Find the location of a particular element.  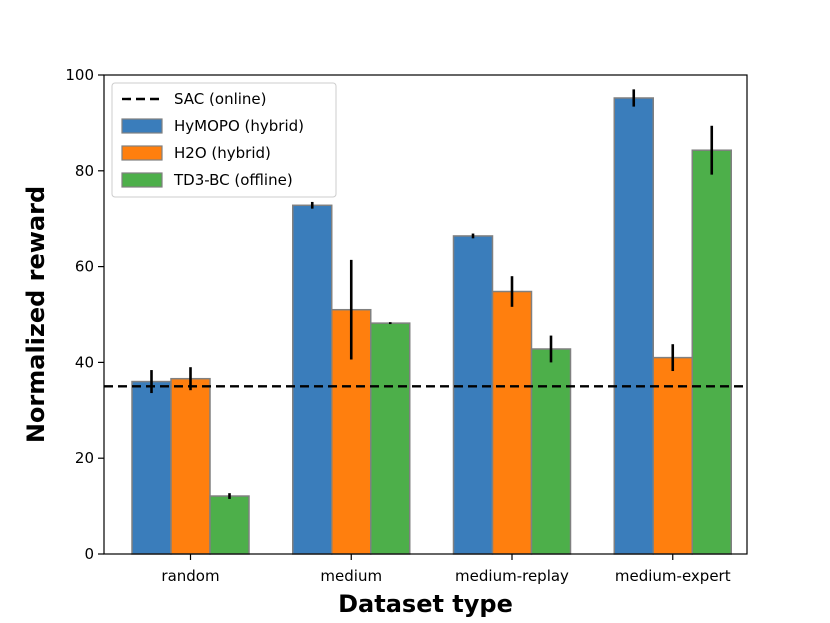

bar-td3-bc-medium is located at coordinates (390, 438).